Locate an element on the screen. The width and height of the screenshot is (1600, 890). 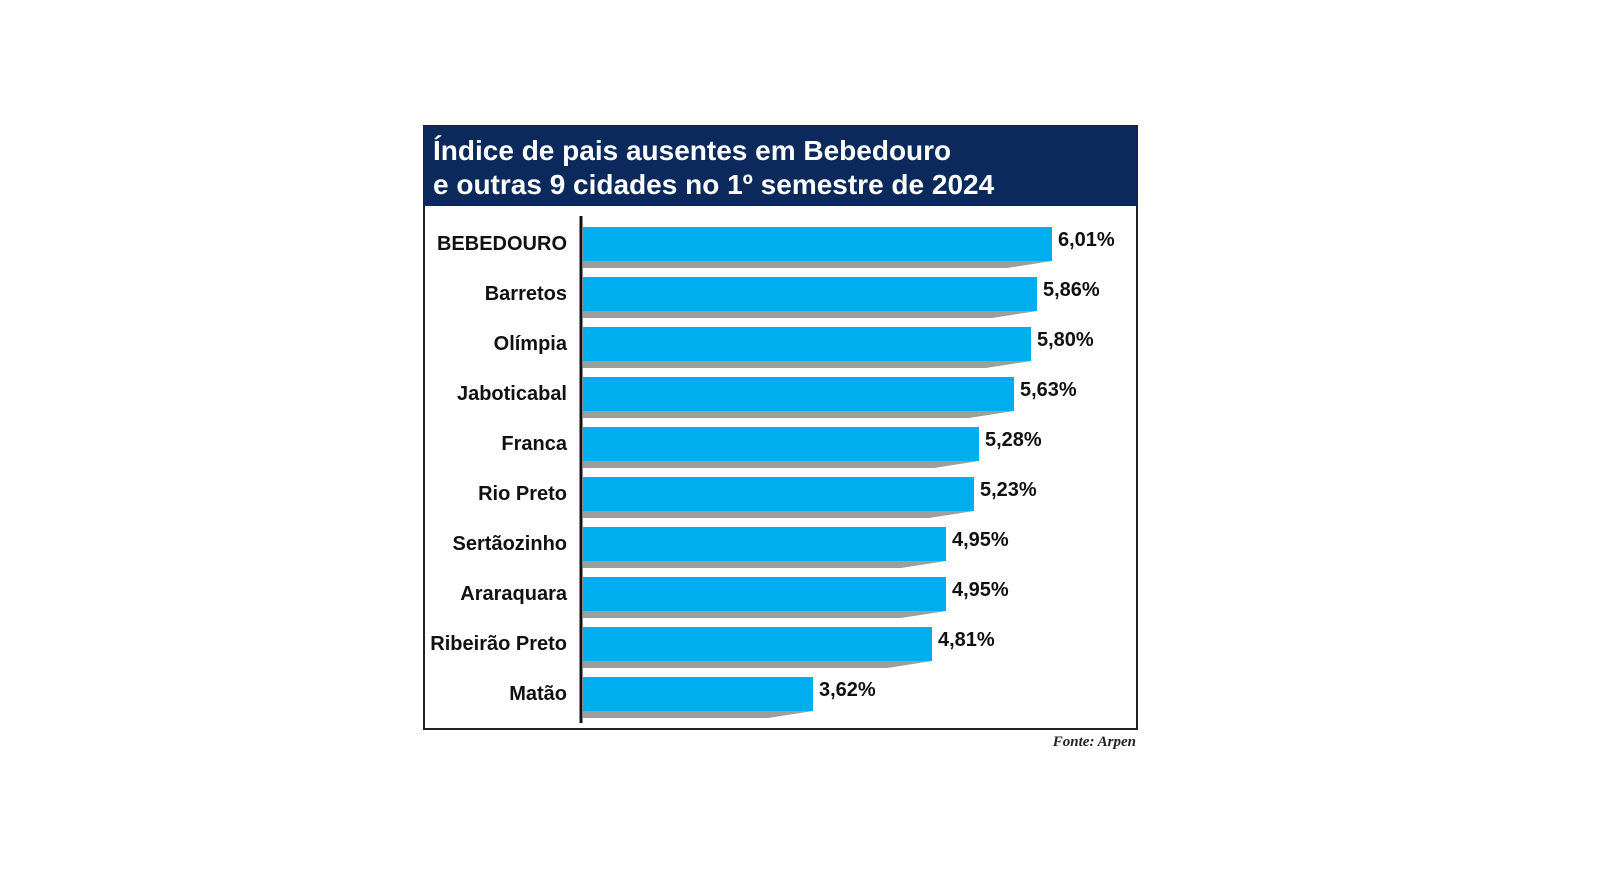
category-label: Sertãozinho is located at coordinates (510, 544).